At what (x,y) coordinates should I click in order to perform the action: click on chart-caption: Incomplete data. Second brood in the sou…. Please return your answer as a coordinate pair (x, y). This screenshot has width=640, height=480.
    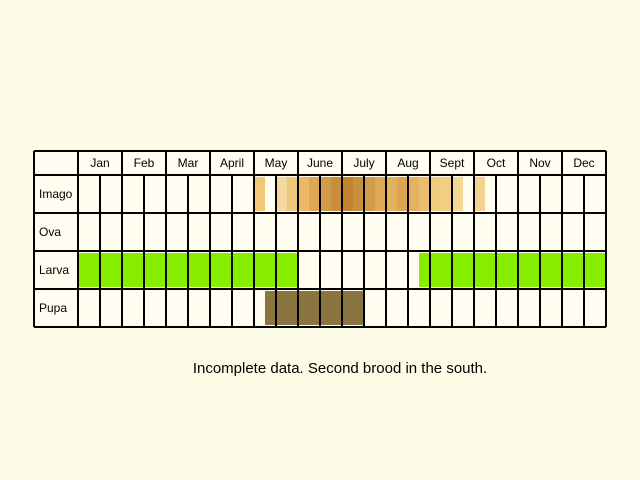
    Looking at the image, I should click on (340, 368).